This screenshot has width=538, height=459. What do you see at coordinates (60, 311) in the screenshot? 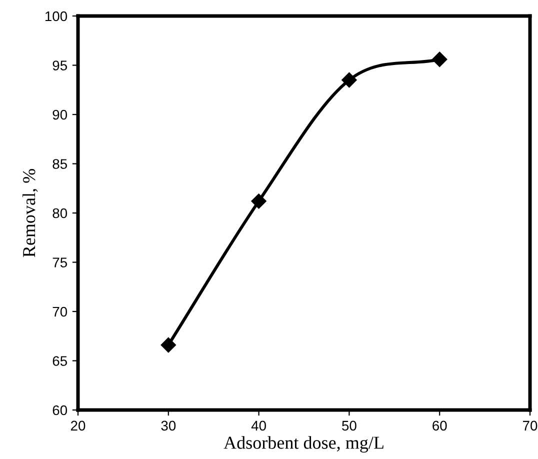
I see `y-tick-label: 70` at bounding box center [60, 311].